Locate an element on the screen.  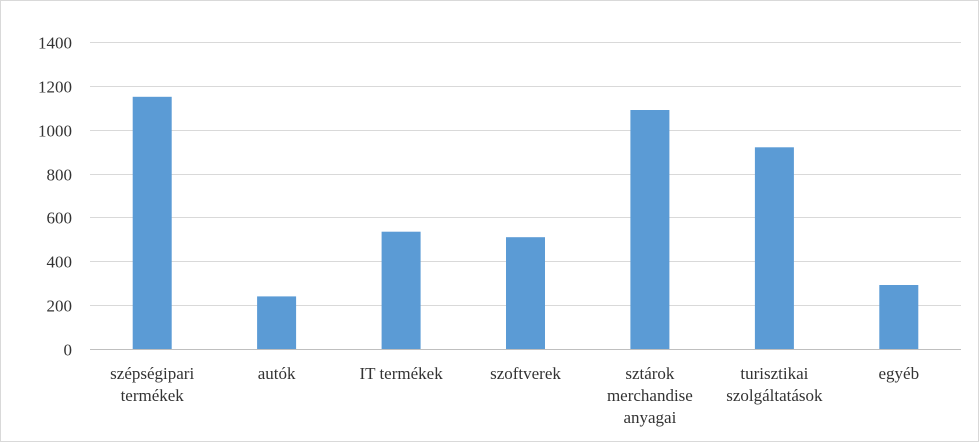
y-tick-label: 1400 is located at coordinates (55, 43).